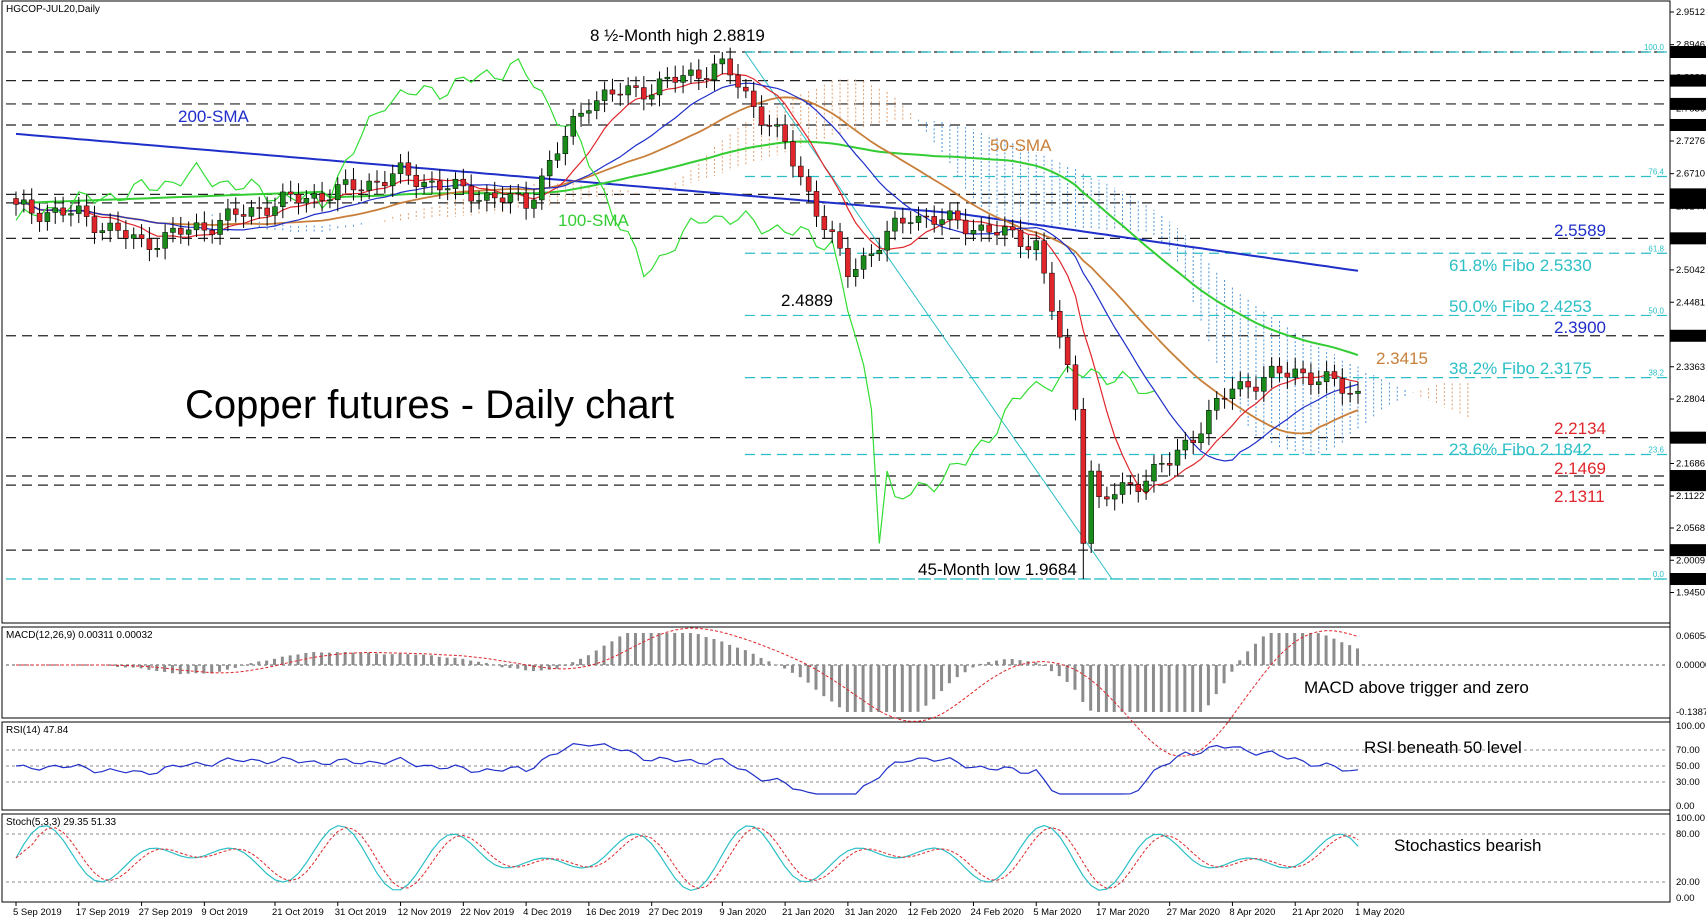 This screenshot has height=919, width=1706. Describe the element at coordinates (1687, 204) in the screenshot. I see `level-box-label: 2.6204` at that location.